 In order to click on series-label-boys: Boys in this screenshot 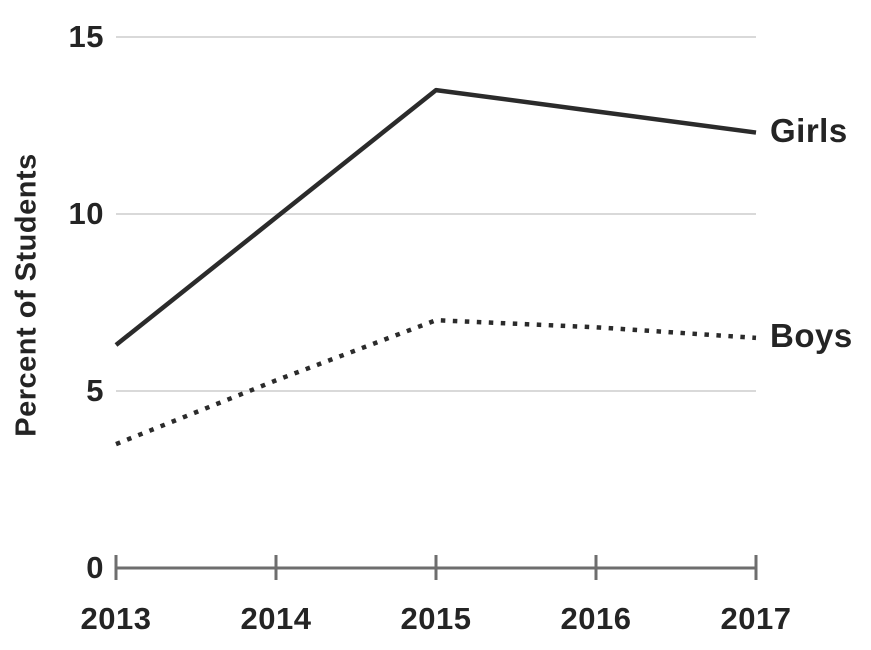, I will do `click(811, 335)`.